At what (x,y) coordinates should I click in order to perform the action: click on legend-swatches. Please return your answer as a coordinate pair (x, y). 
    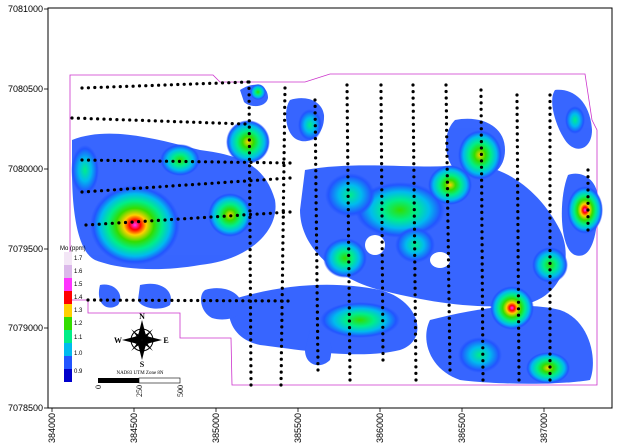
    Looking at the image, I should click on (68, 317).